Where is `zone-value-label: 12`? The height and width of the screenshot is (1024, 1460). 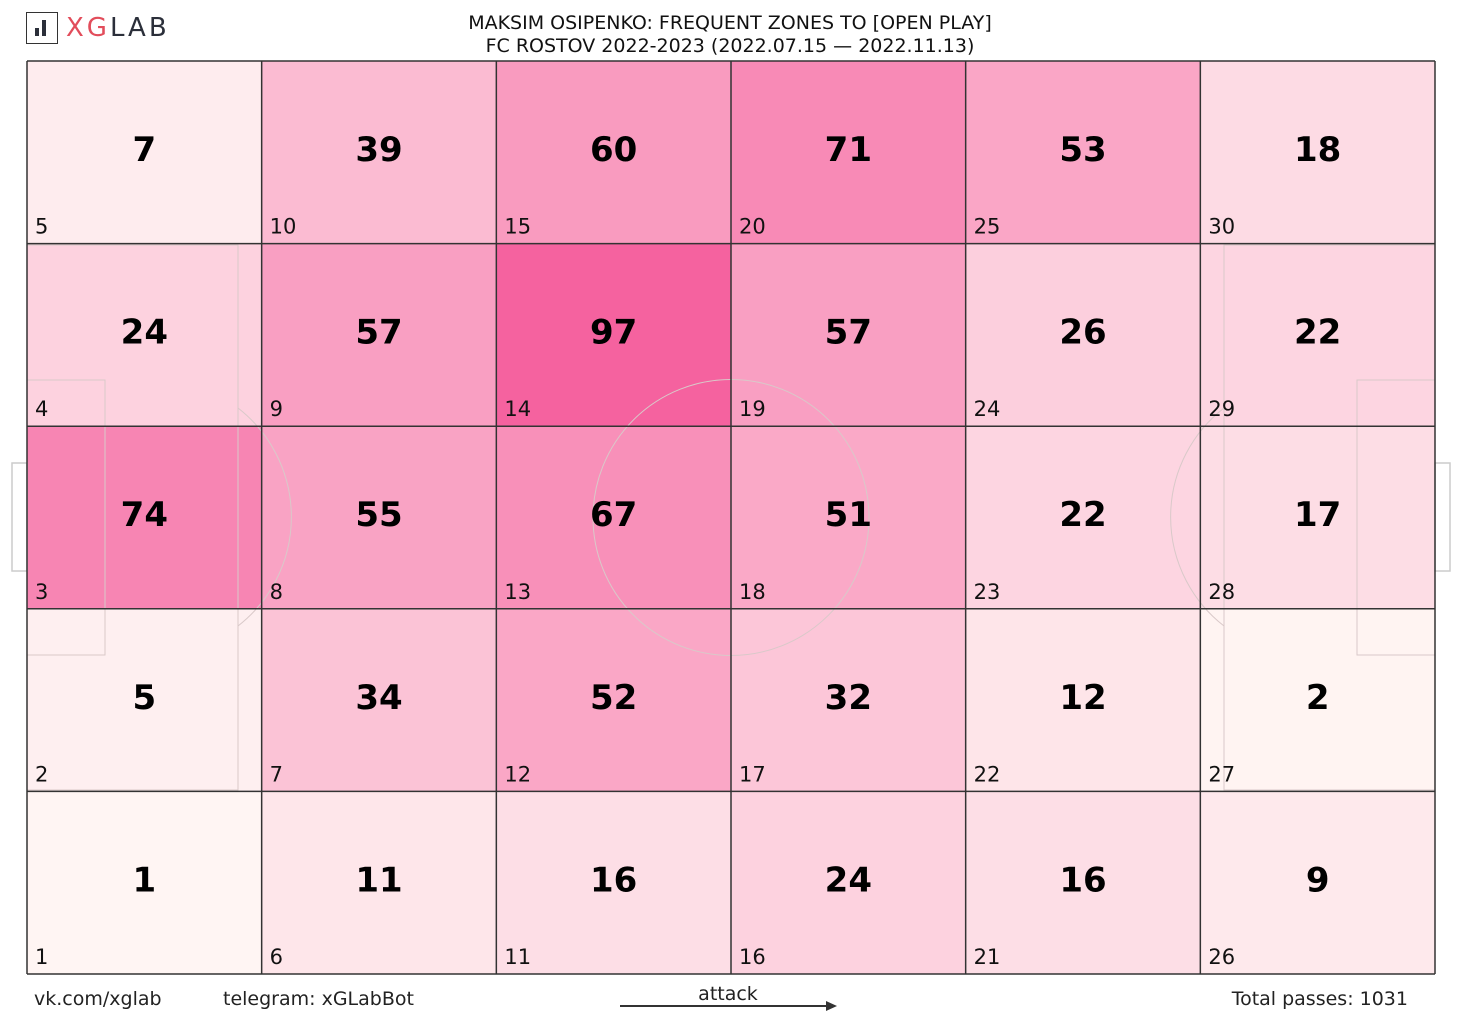
zone-value-label: 12 is located at coordinates (1082, 698).